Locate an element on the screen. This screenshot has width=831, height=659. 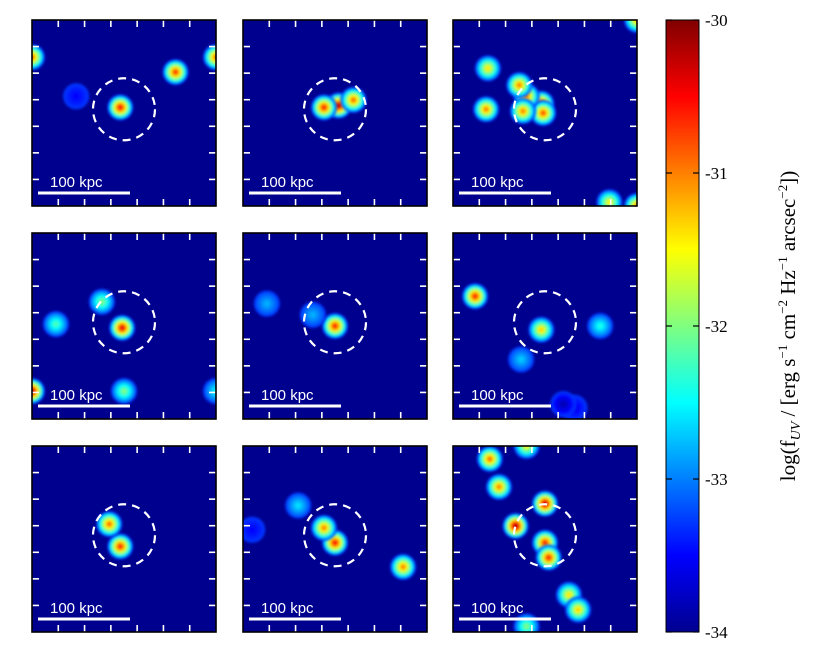
colorbar-title: log(fUV / [erg s−1 cm−2 Hz−1 arcsec−2]) is located at coordinates (789, 326).